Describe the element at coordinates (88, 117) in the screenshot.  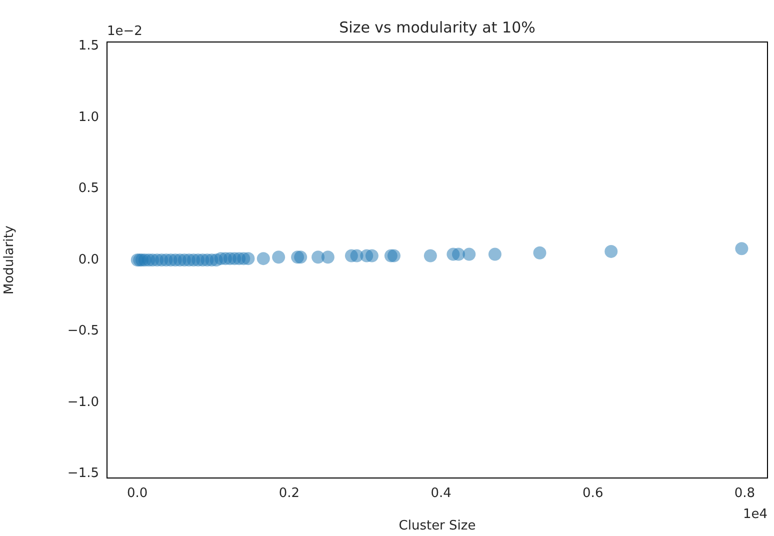
I see `y-tick-label: 1.0` at that location.